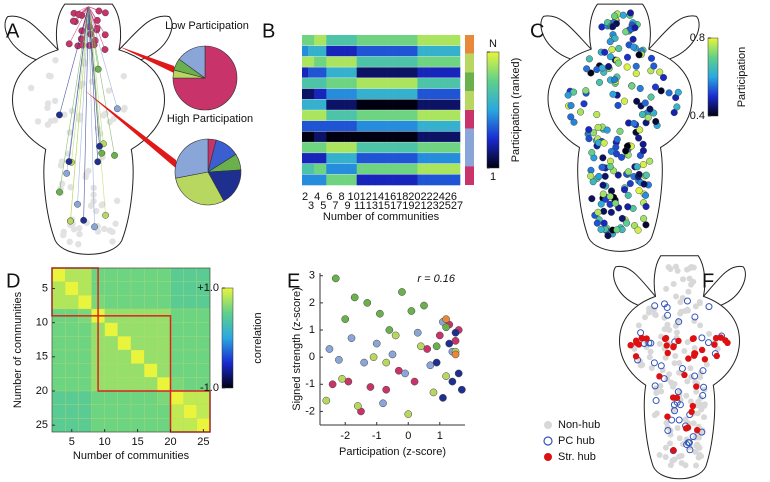 The height and width of the screenshot is (482, 770). Describe the element at coordinates (451, 197) in the screenshot. I see `x-tick-label: 26` at that location.